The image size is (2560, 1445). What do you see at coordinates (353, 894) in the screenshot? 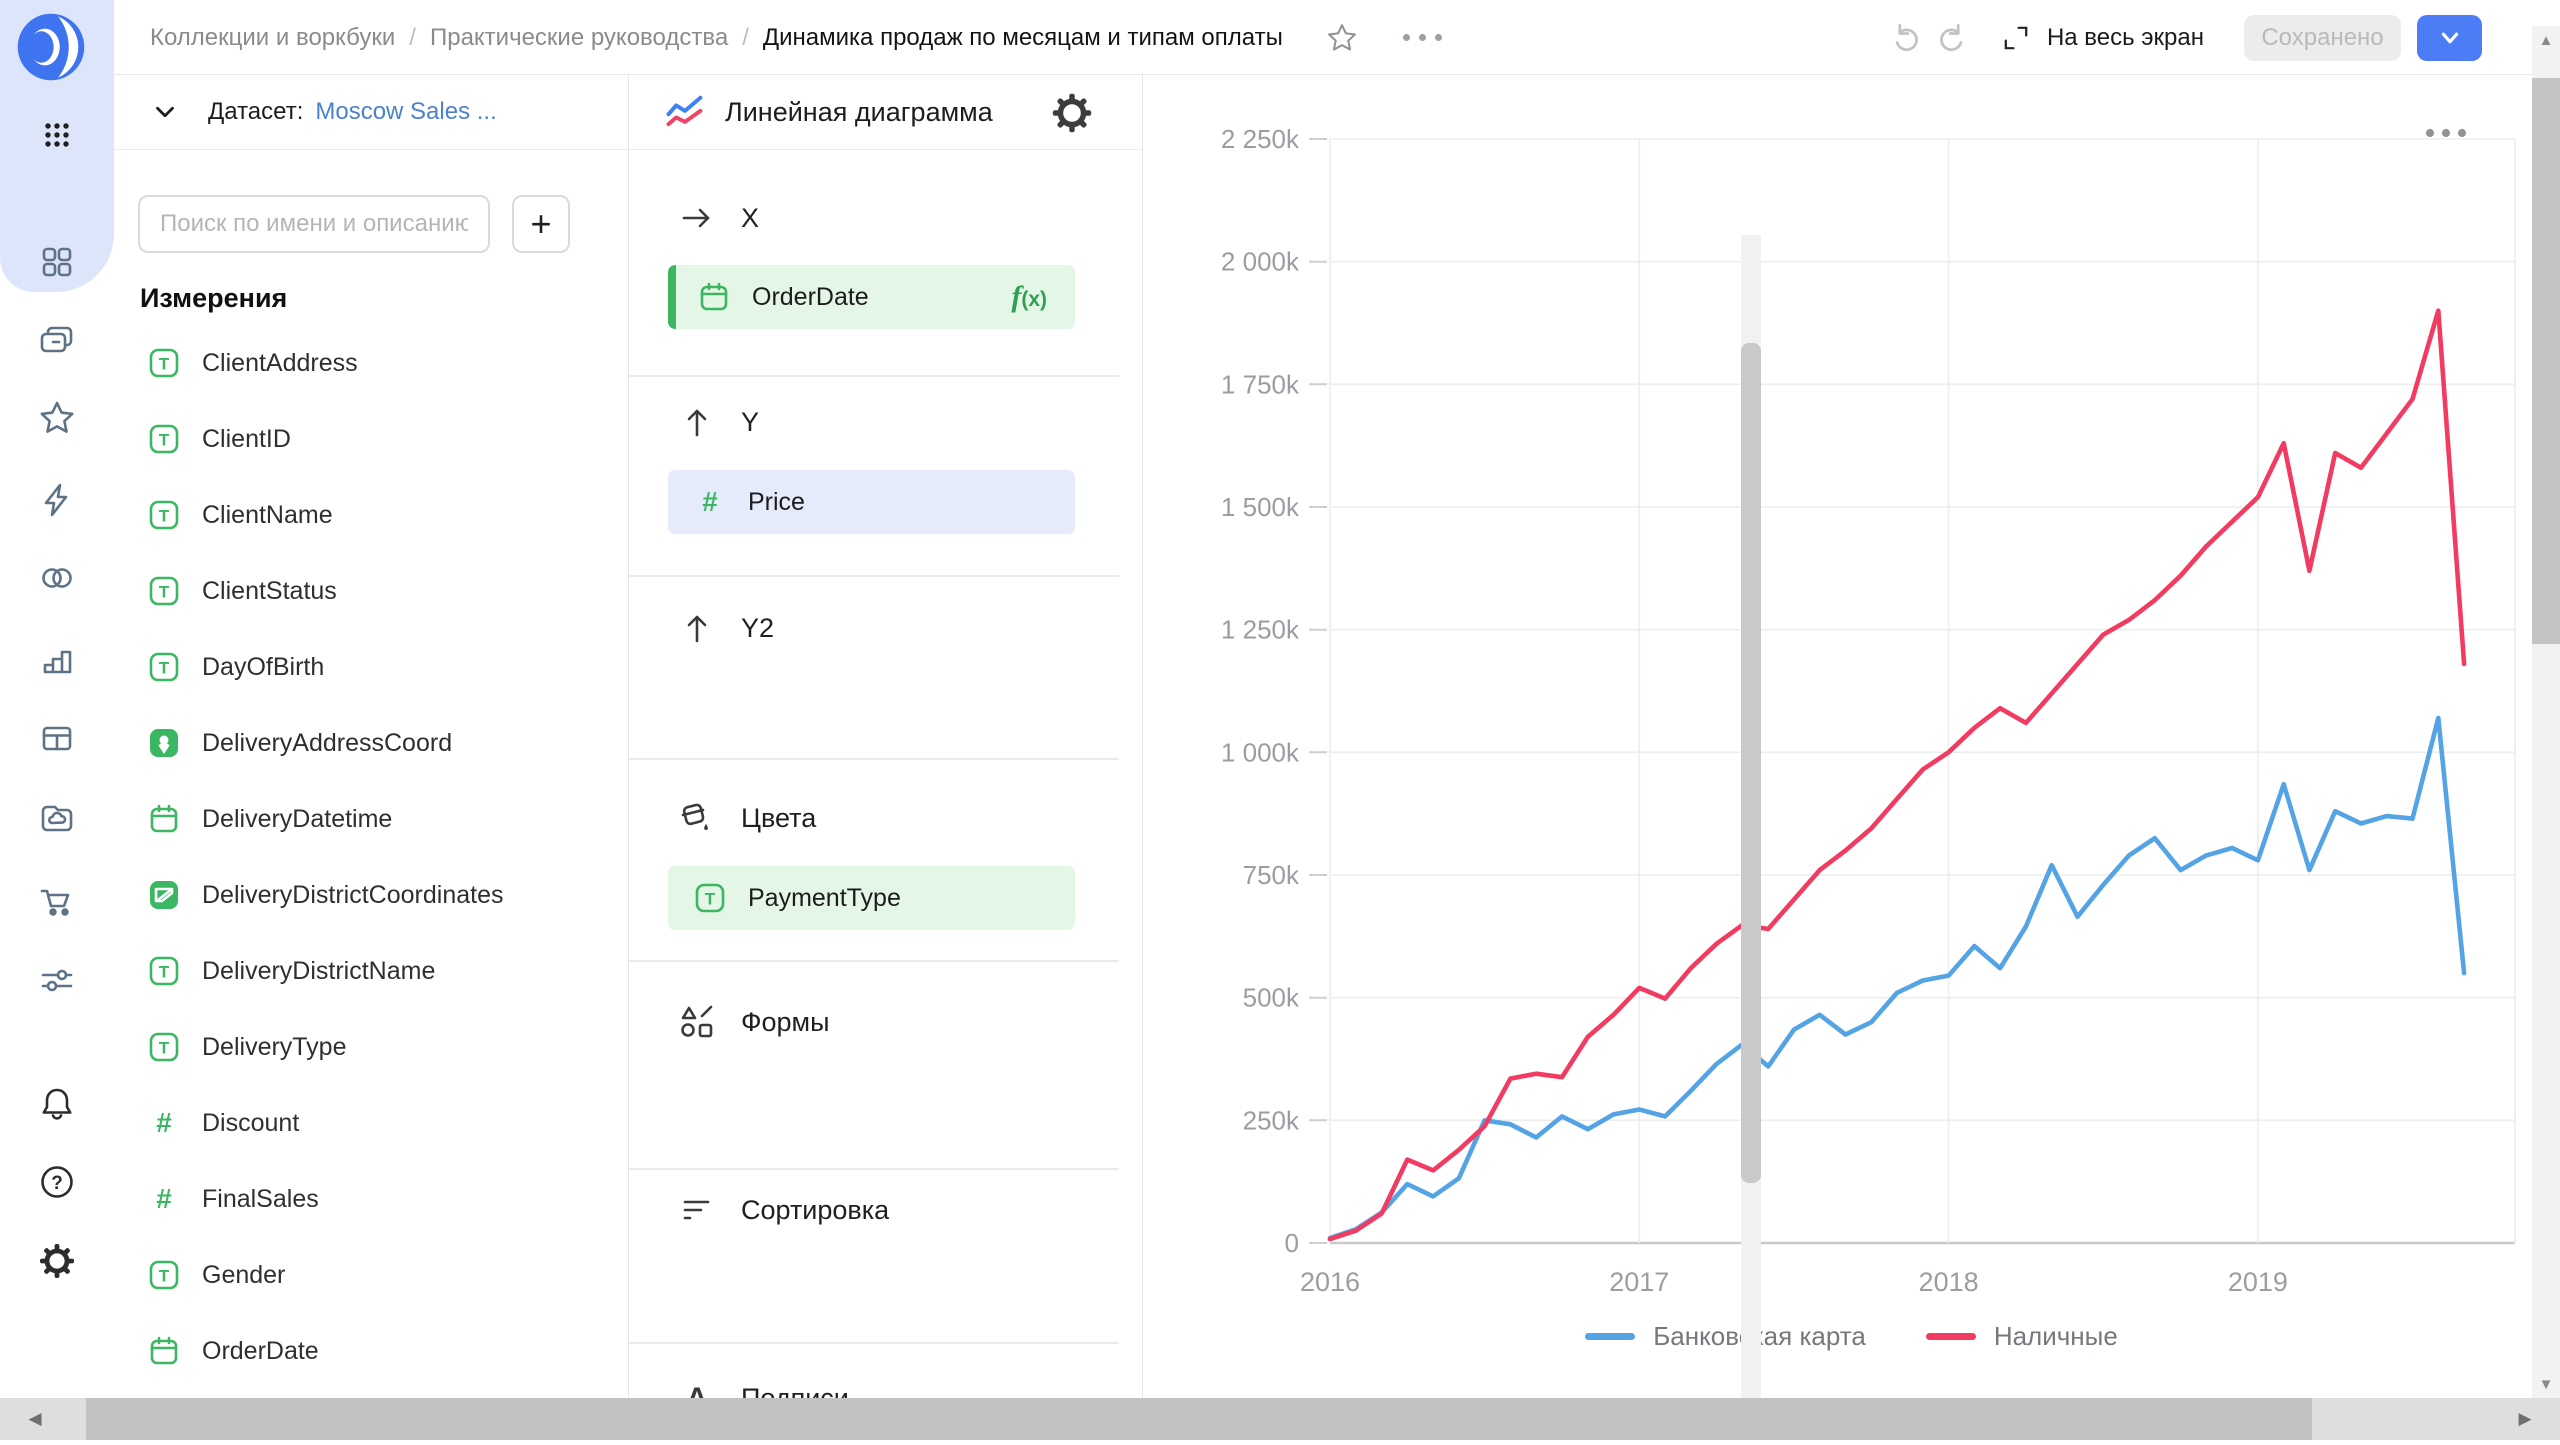
I see `field-name: DeliveryDistrictCoordinates` at bounding box center [353, 894].